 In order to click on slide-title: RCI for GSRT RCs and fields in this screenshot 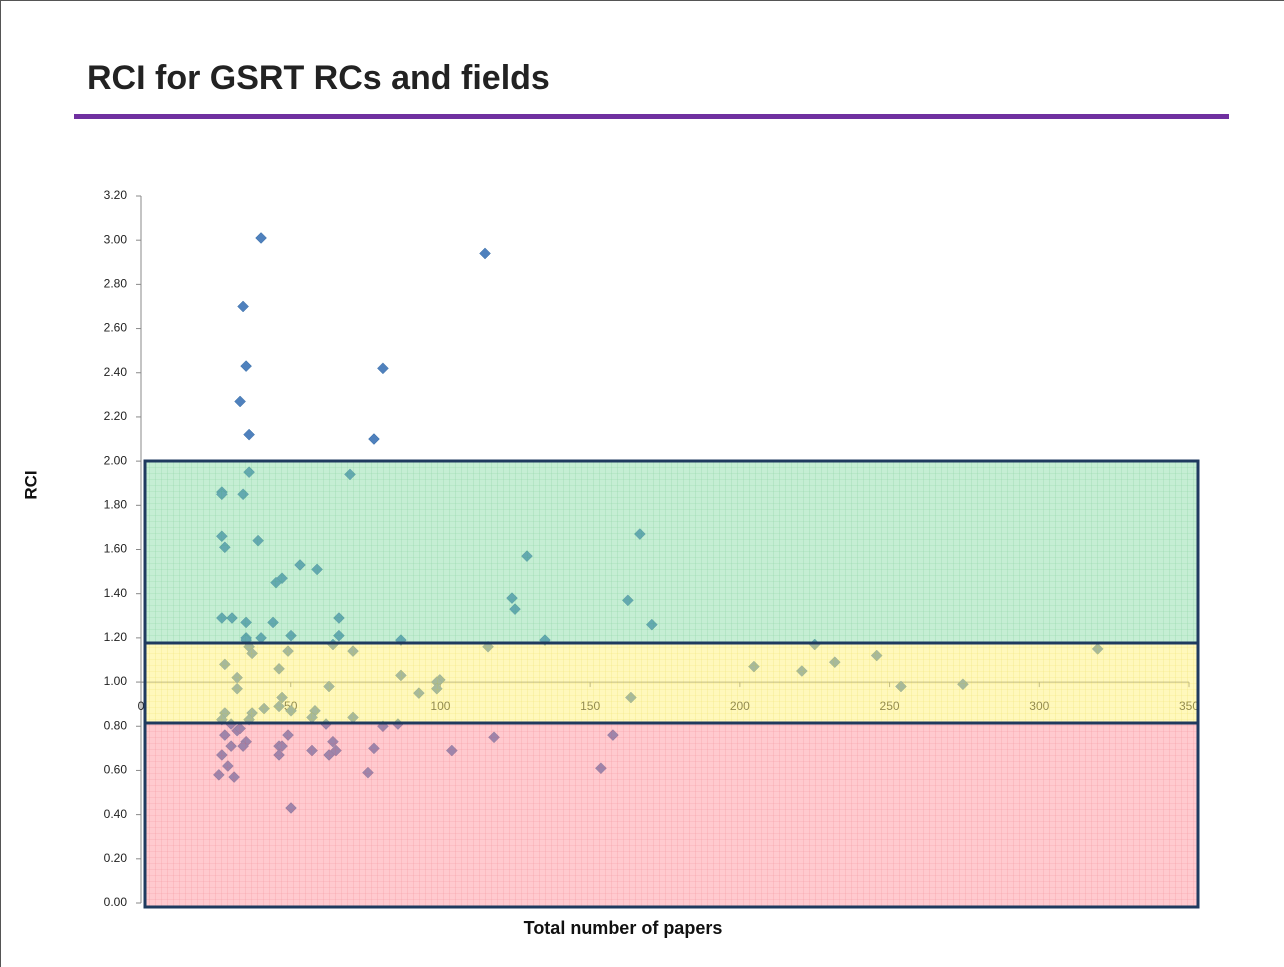, I will do `click(318, 78)`.